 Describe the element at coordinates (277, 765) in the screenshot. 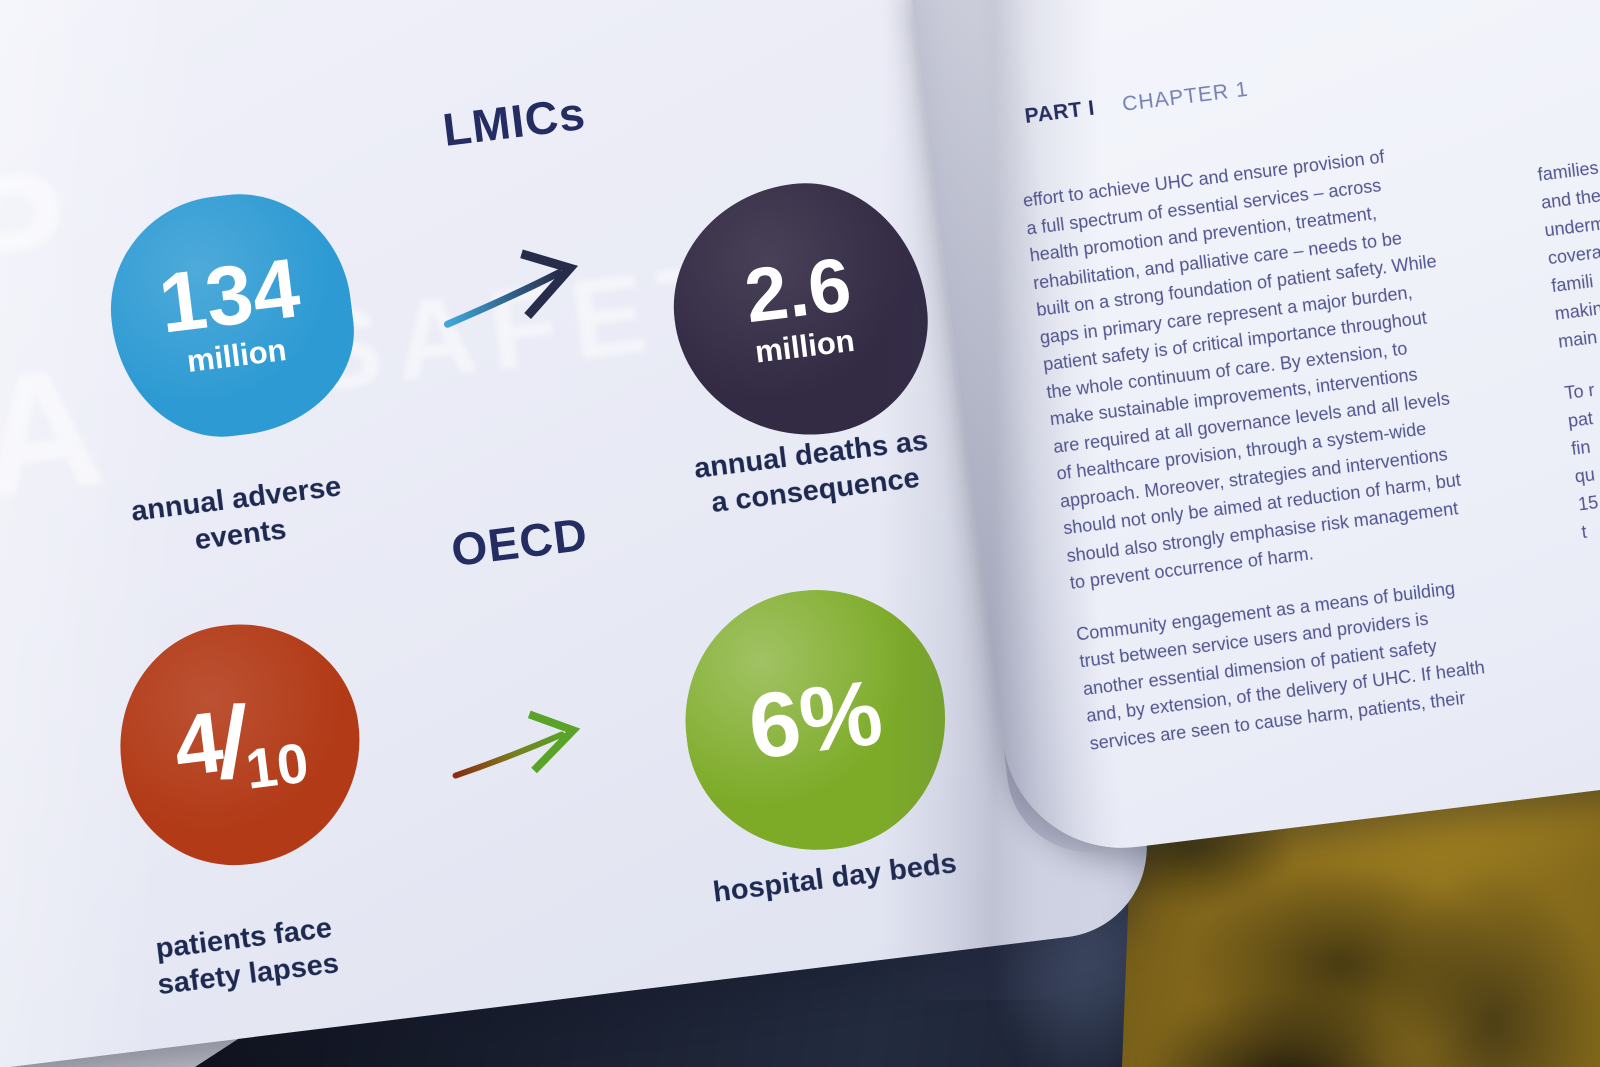

I see `fraction-denominator: 10` at that location.